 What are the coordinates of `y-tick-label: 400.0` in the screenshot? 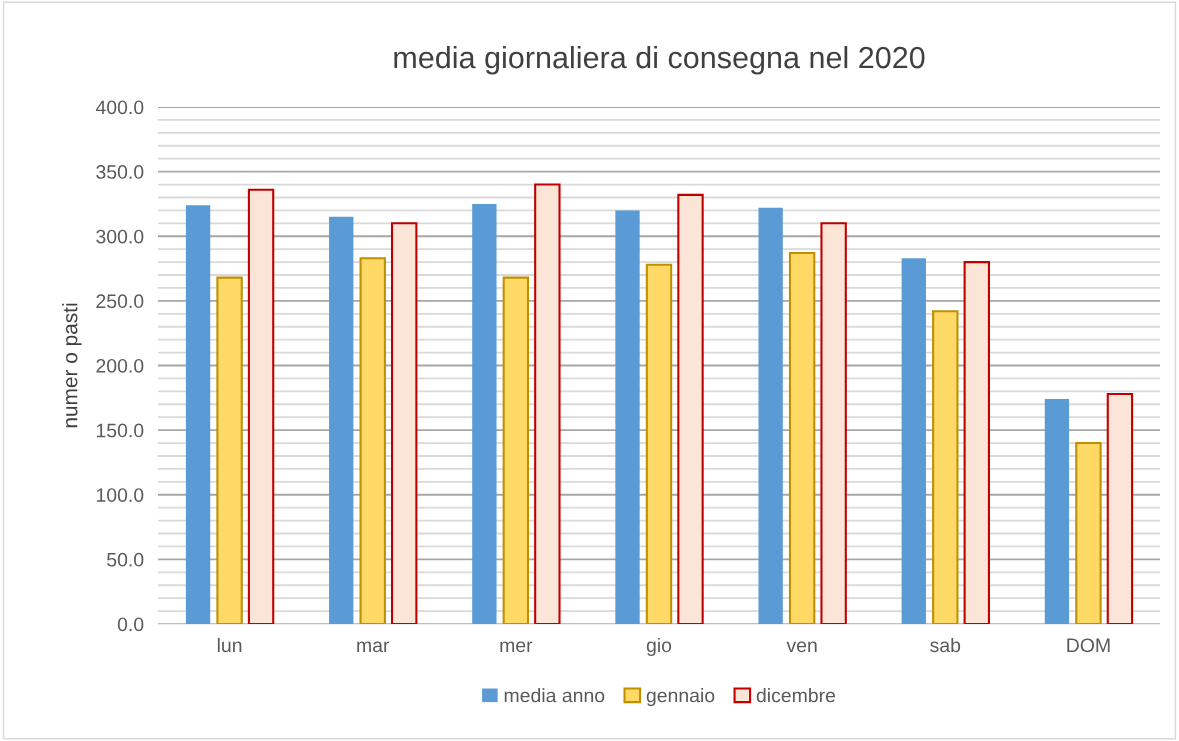 It's located at (119, 107).